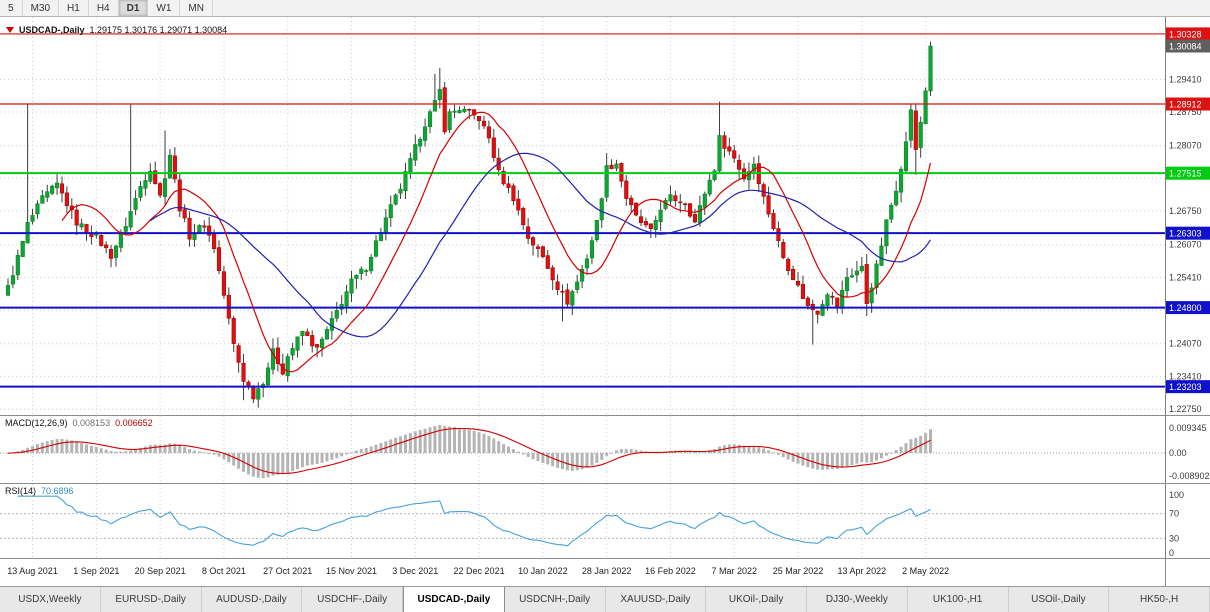 This screenshot has width=1210, height=612. I want to click on price-axis-label: 1.28750, so click(1185, 112).